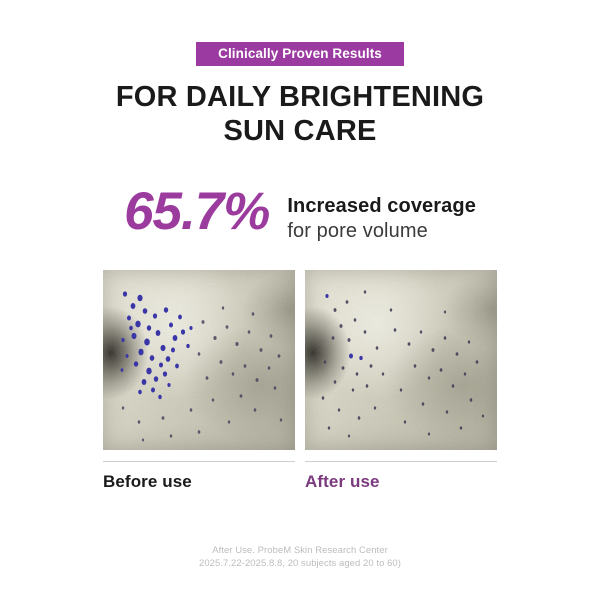 The image size is (600, 600). Describe the element at coordinates (199, 461) in the screenshot. I see `before-divider` at that location.